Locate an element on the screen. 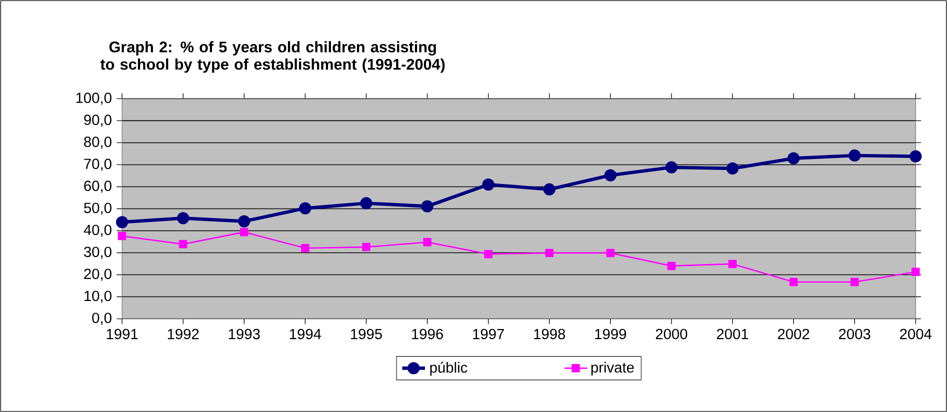  x-tick-label: 2004 is located at coordinates (916, 334).